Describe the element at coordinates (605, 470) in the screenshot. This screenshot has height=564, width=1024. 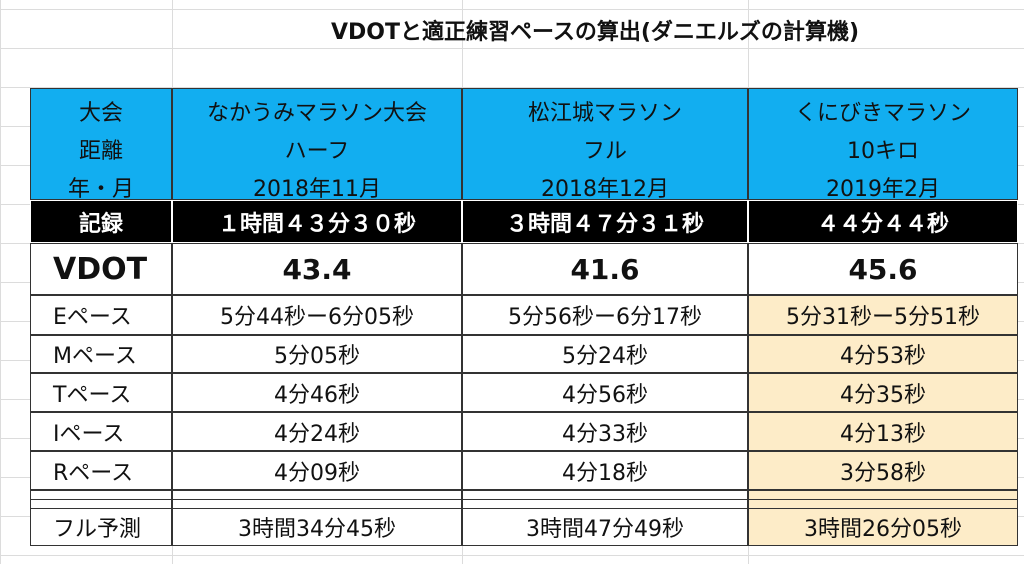
I see `table-cell: 4分18秒` at that location.